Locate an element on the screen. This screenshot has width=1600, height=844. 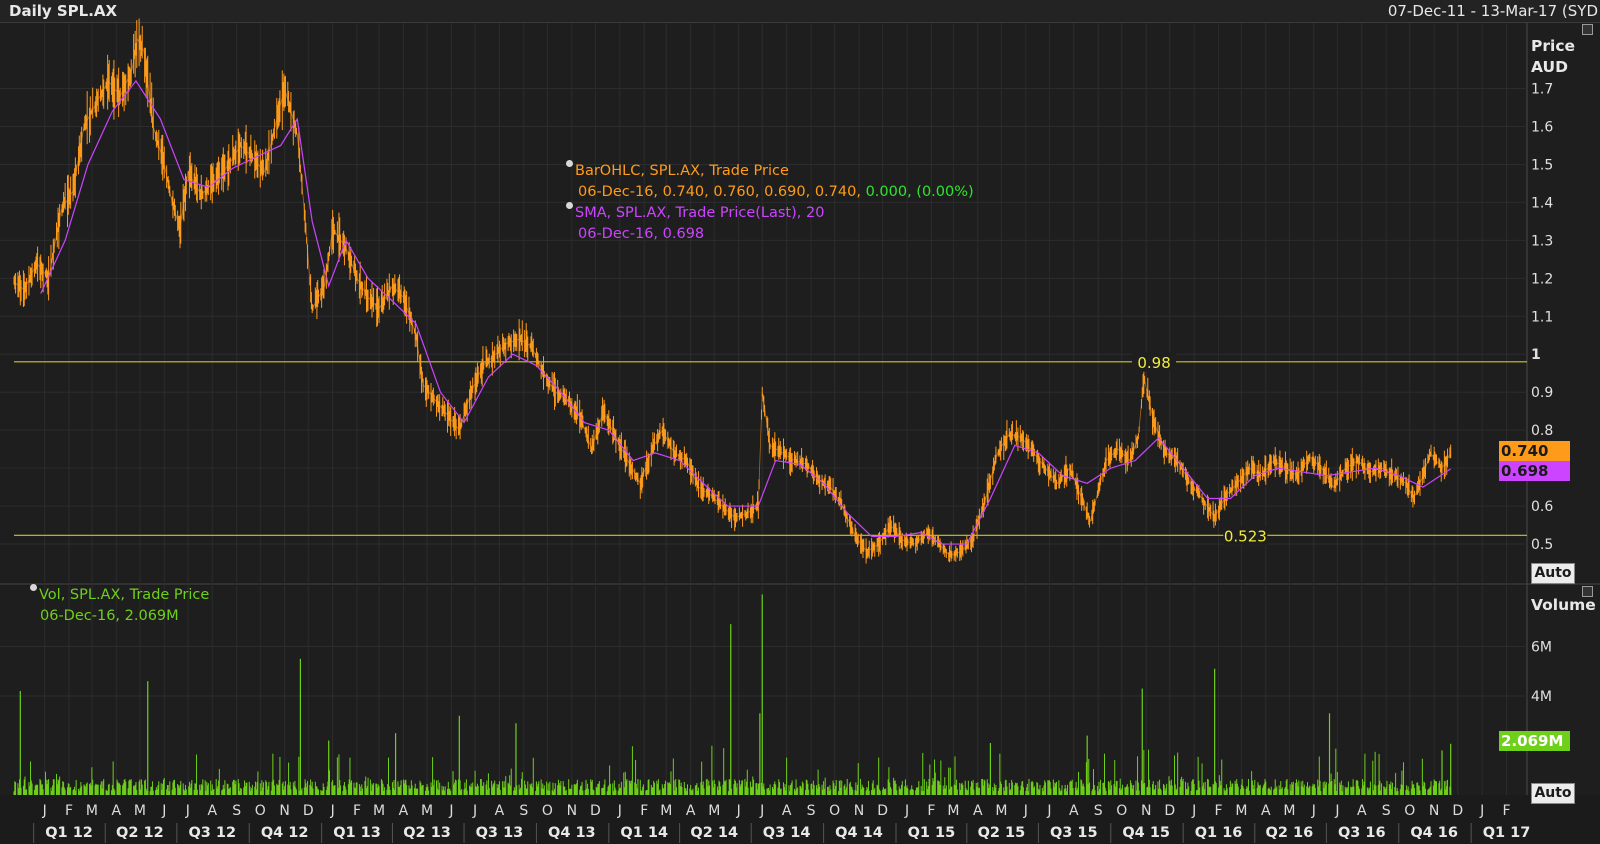
volume-auto-scale-button: Auto is located at coordinates (1553, 793).